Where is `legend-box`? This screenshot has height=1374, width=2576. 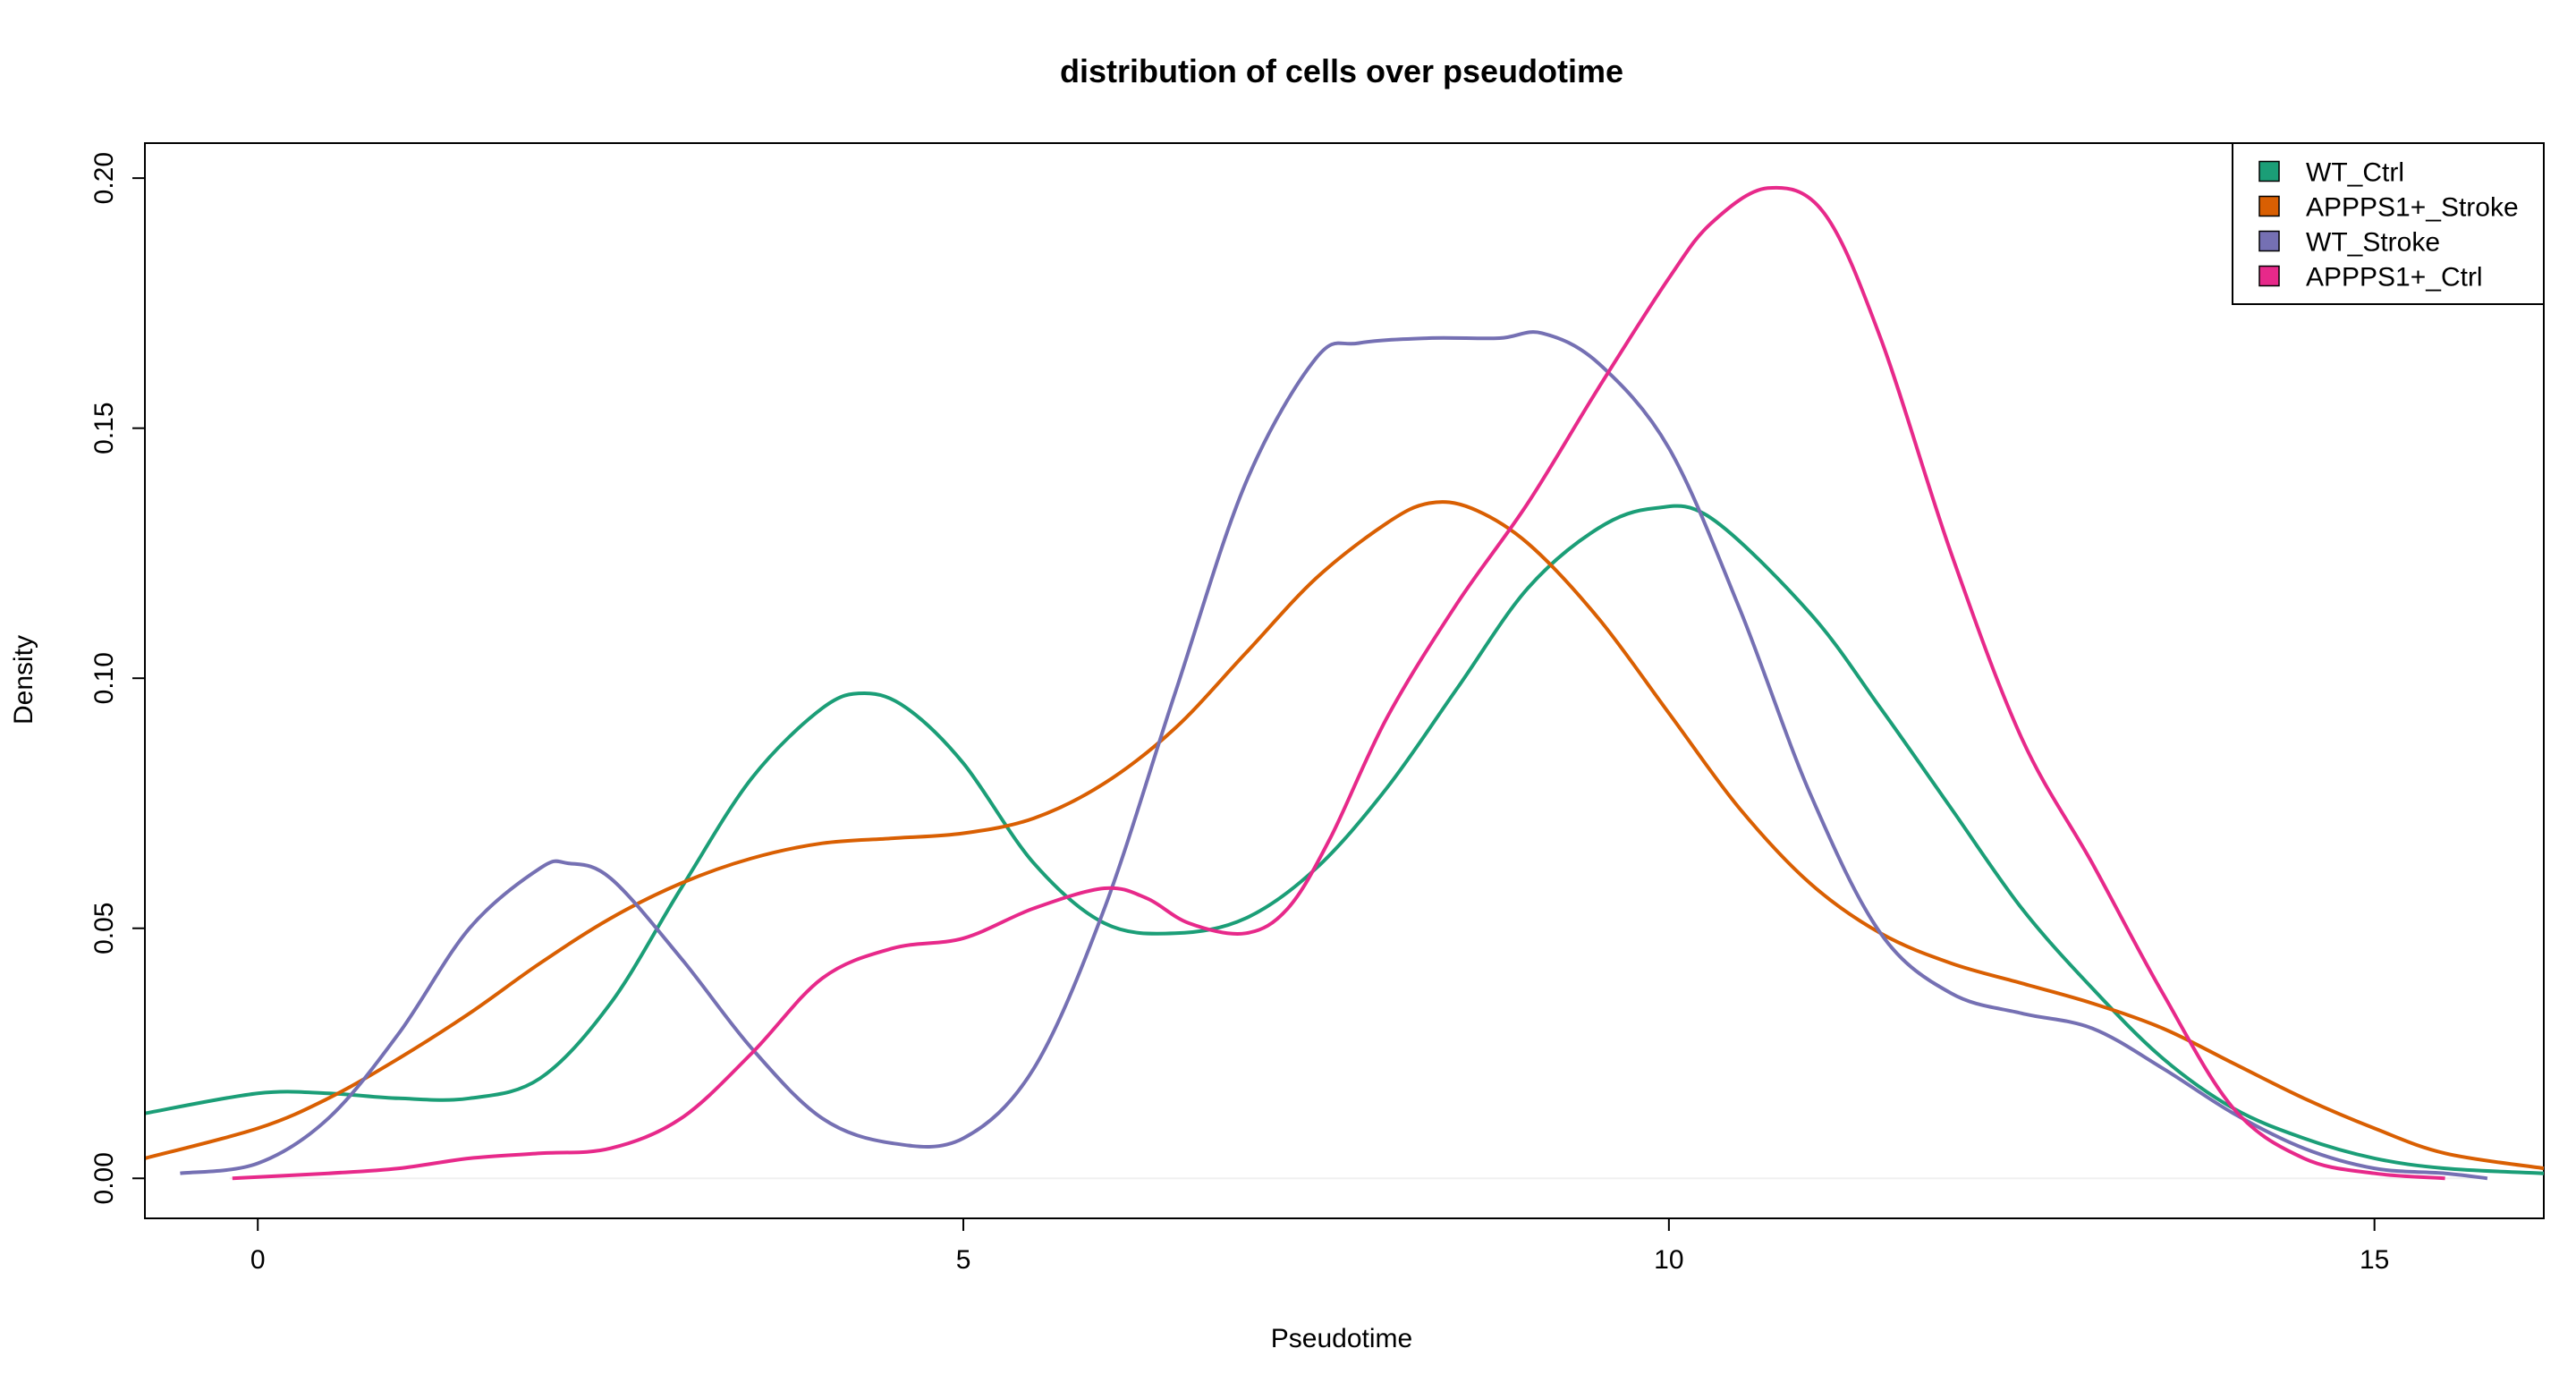
legend-box is located at coordinates (2388, 223).